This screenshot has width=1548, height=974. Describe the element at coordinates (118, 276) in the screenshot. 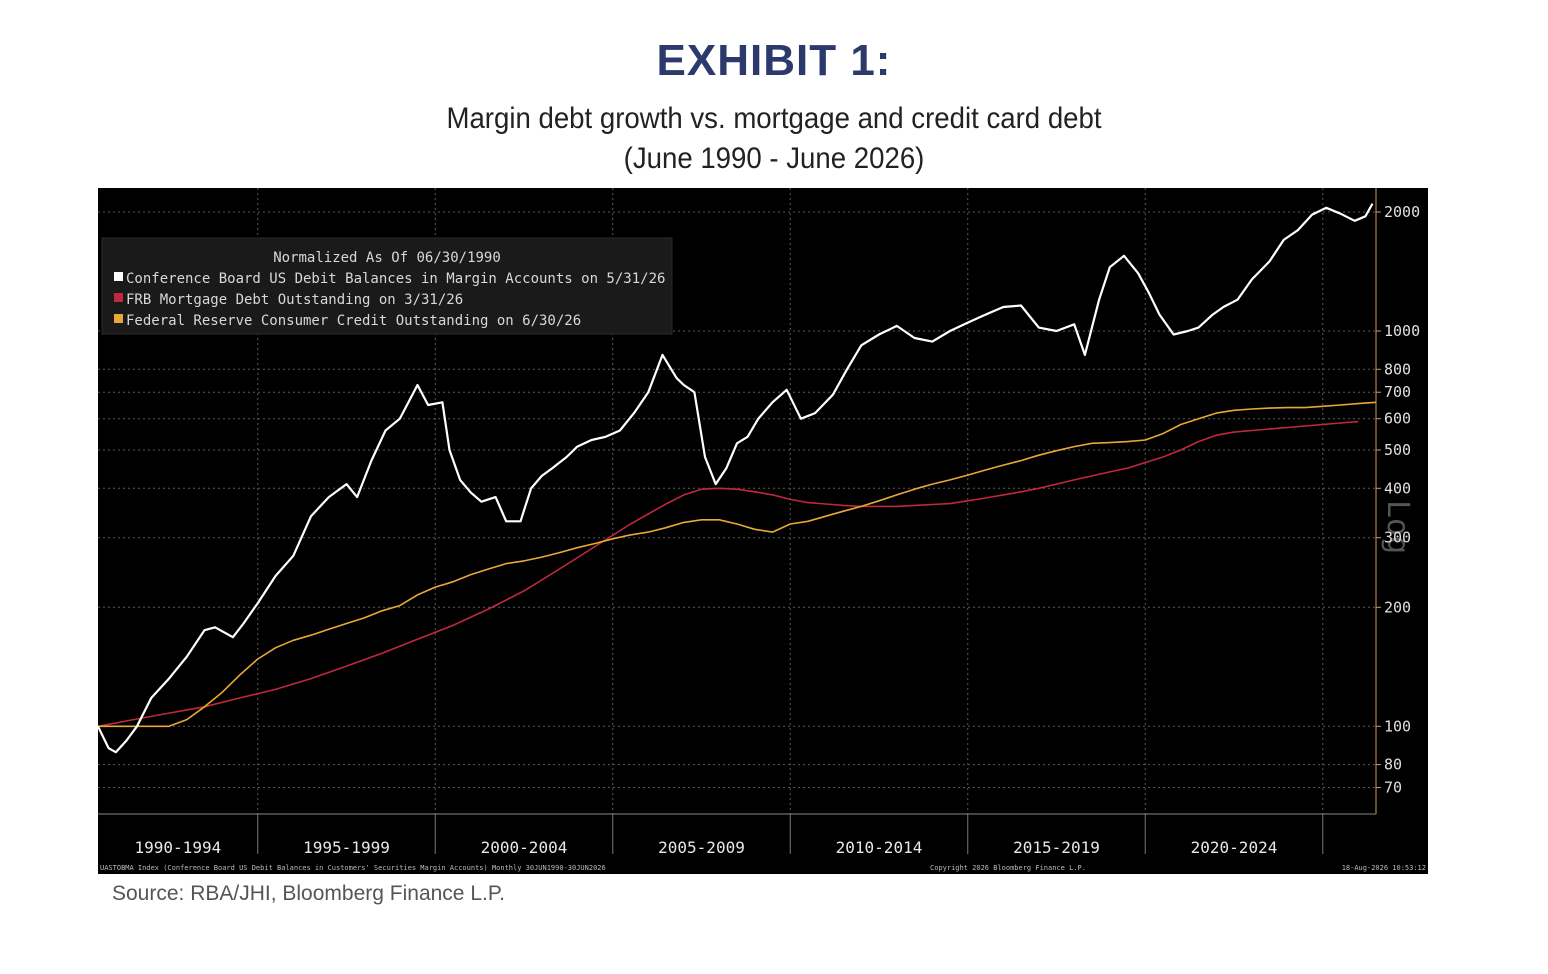

I see `legend-swatch-margin` at that location.